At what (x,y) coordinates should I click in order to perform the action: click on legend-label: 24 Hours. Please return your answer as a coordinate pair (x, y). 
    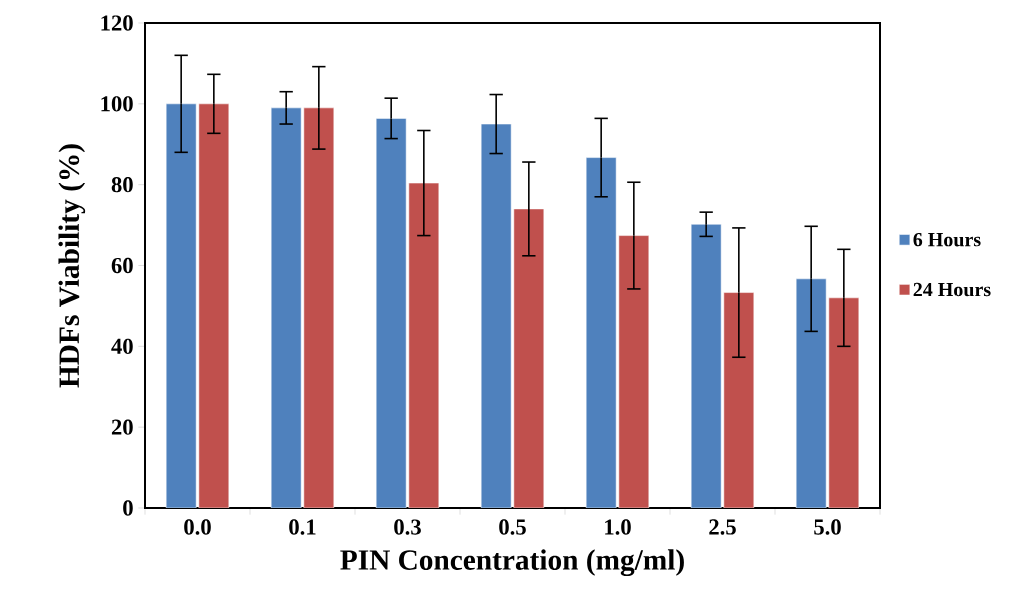
    Looking at the image, I should click on (952, 289).